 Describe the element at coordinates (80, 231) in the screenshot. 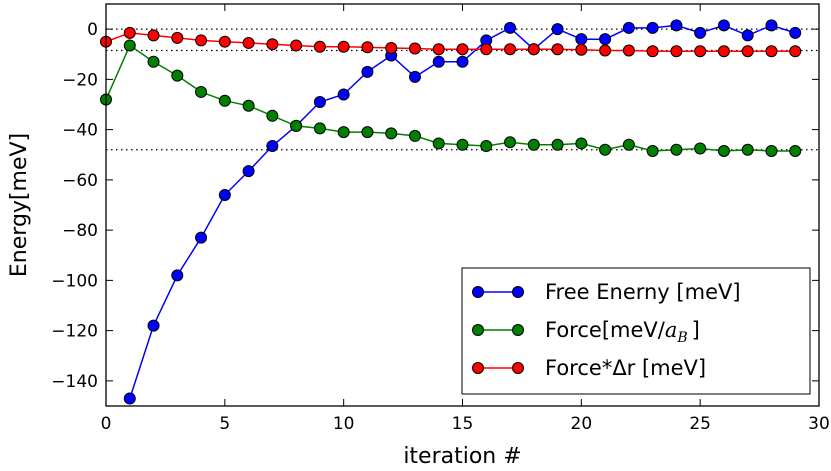

I see `y-tick-label-4: −80` at that location.